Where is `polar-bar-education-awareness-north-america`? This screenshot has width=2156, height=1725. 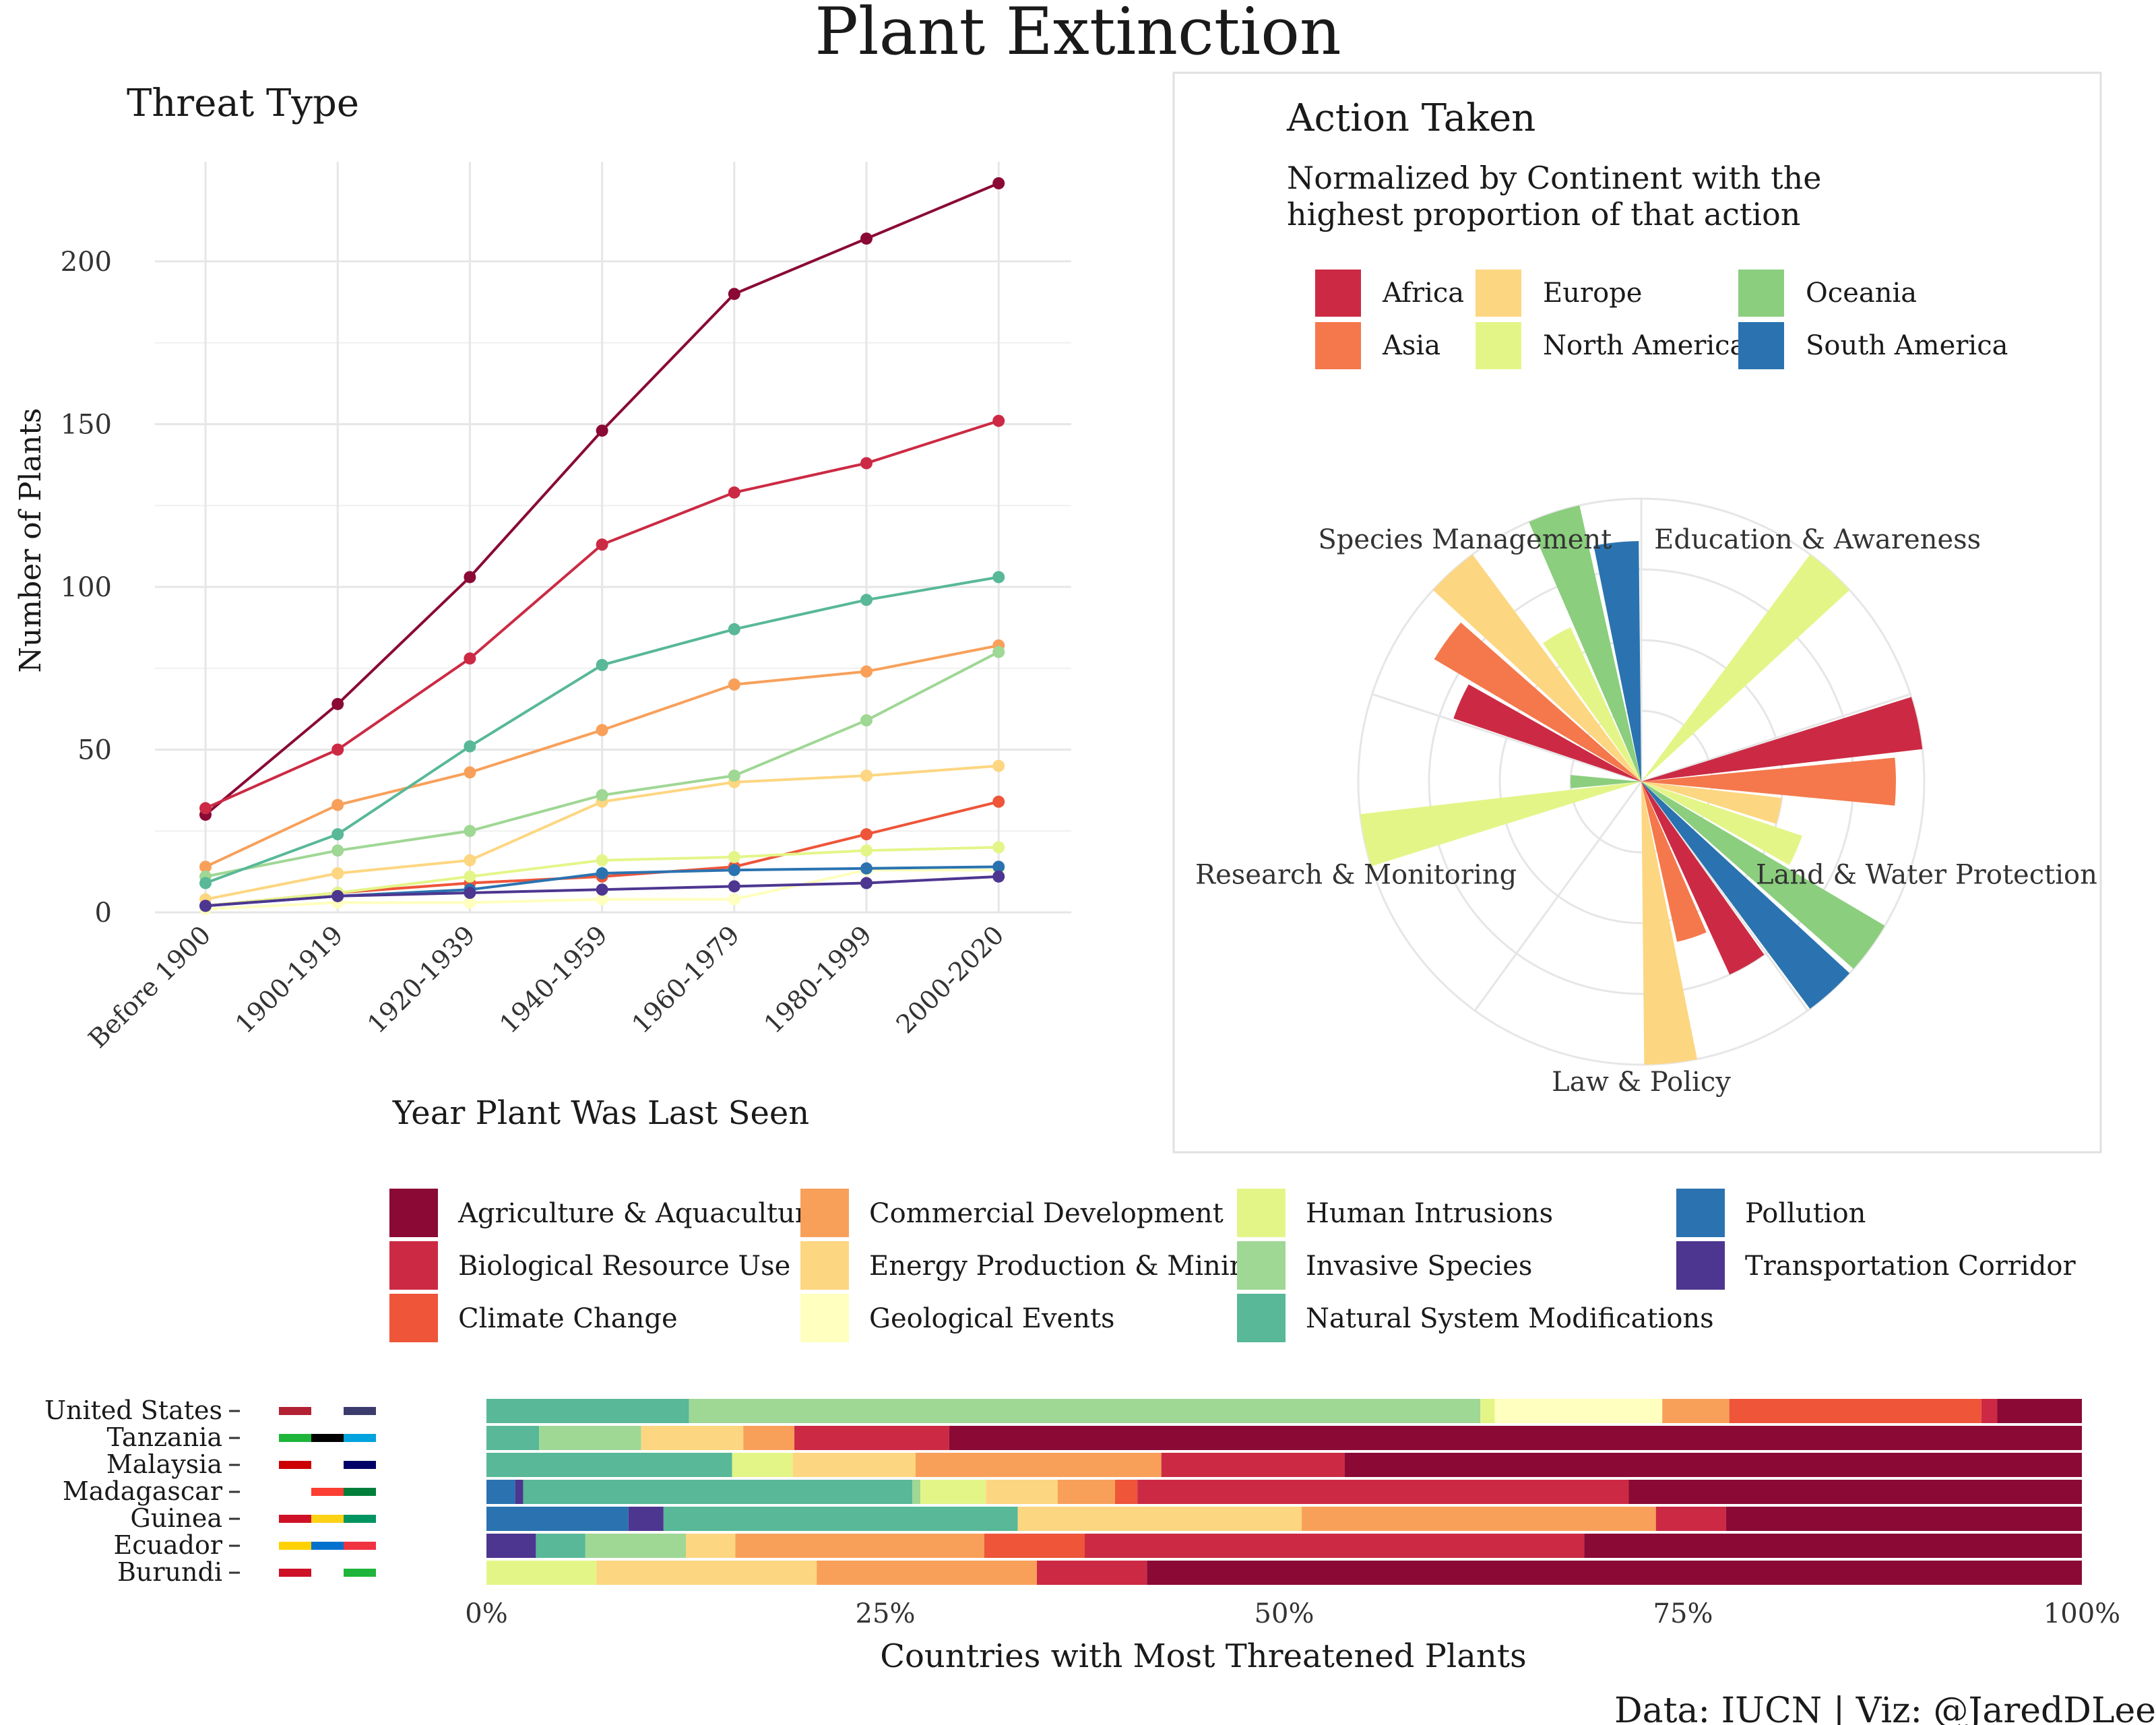
polar-bar-education-awareness-north-america is located at coordinates (1745, 668).